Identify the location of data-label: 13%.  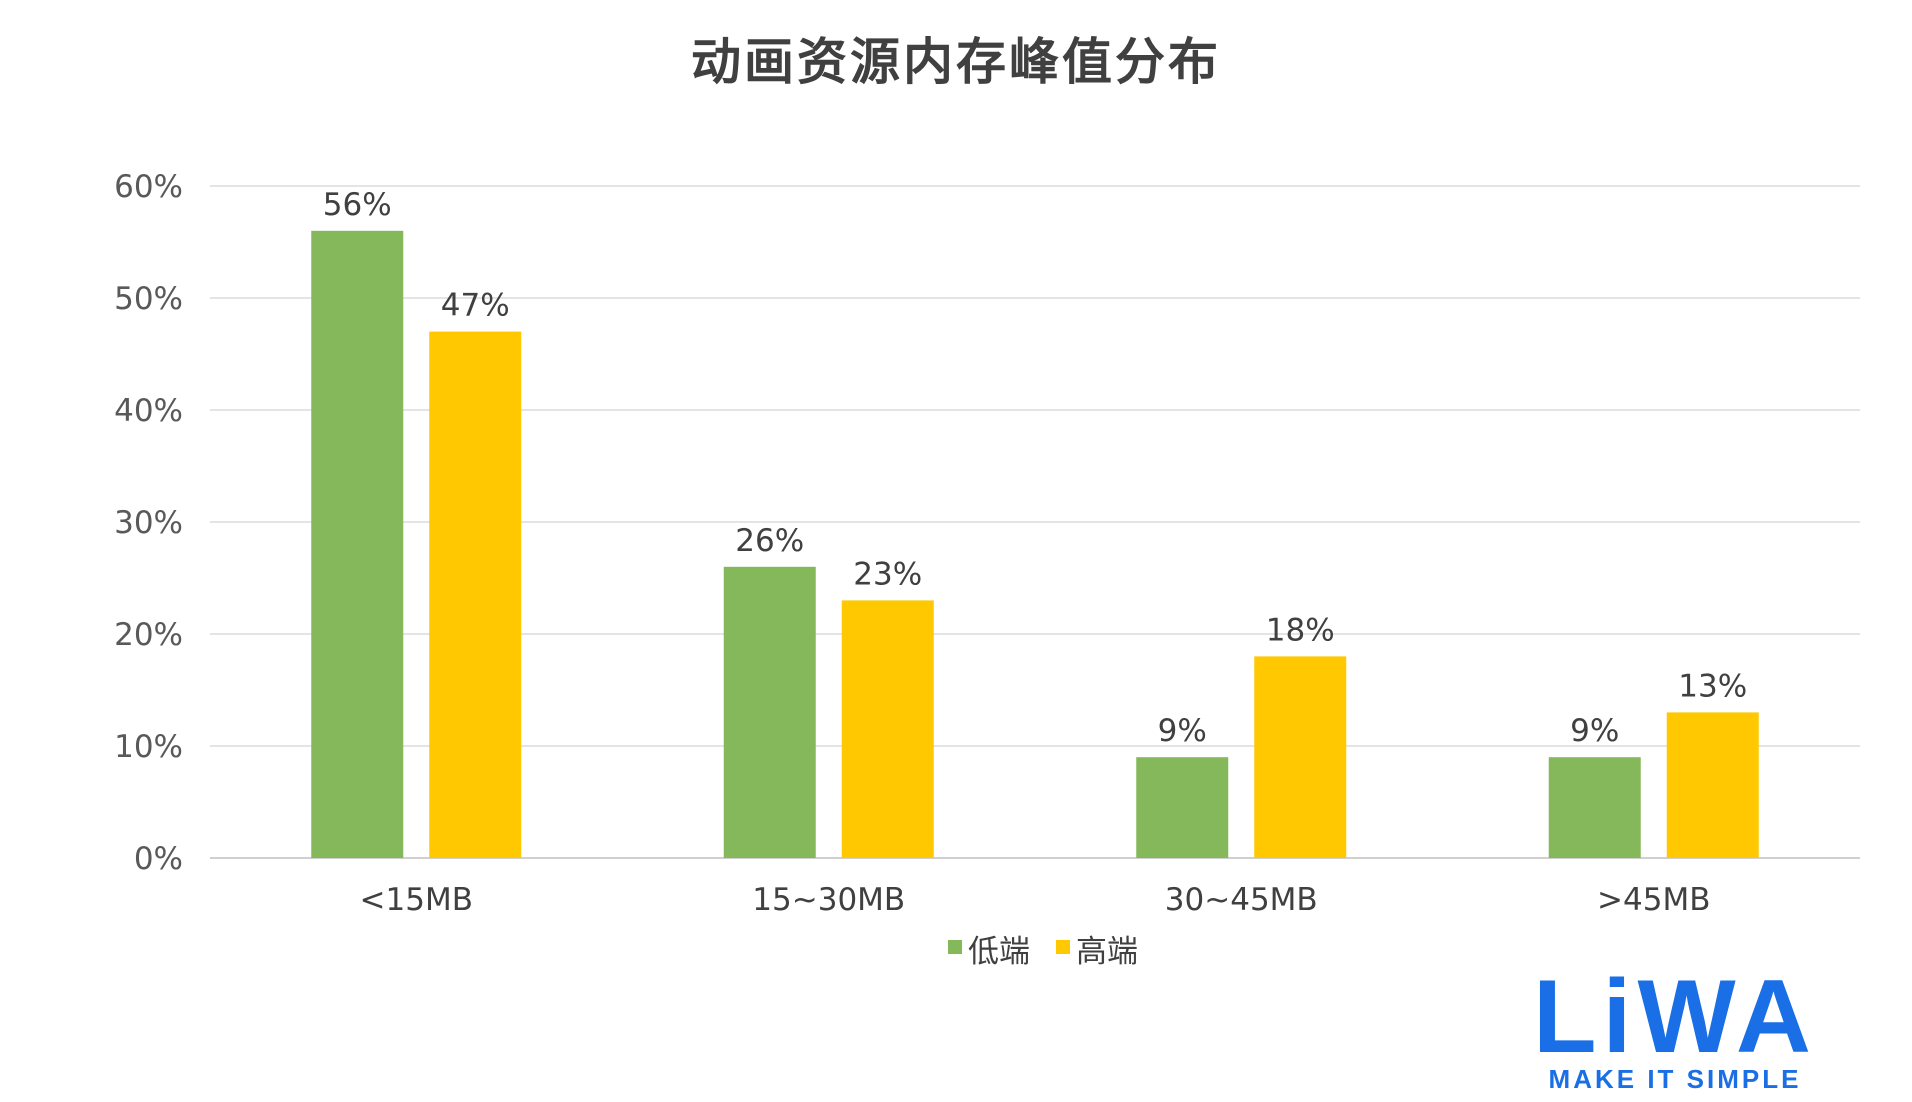
(1712, 686).